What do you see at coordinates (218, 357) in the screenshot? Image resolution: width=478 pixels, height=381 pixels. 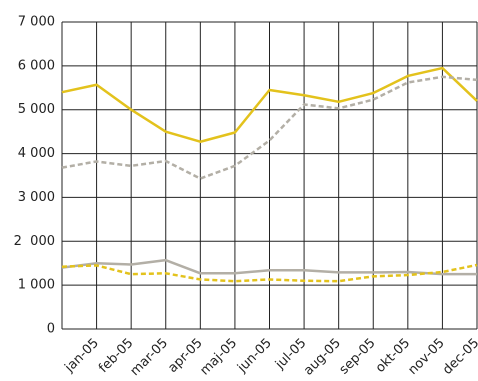 I see `x-tick-label: maj-05` at bounding box center [218, 357].